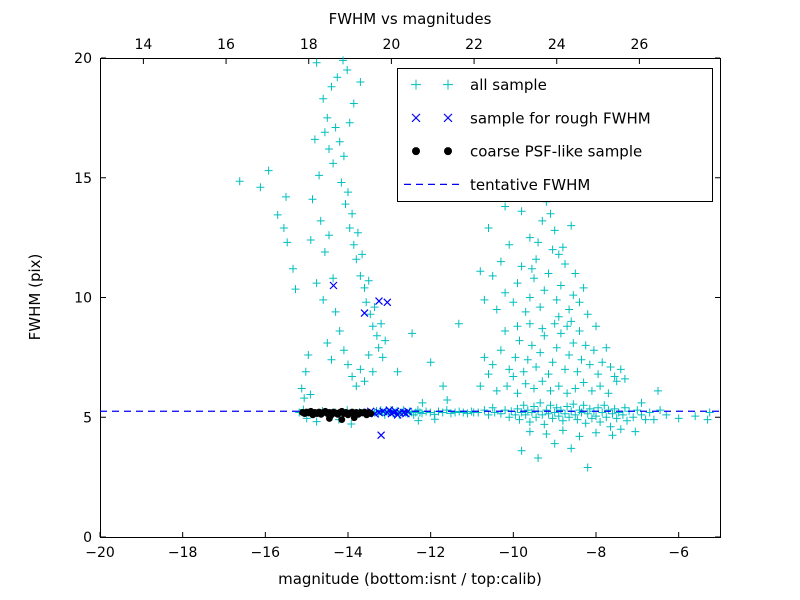 This screenshot has height=600, width=800. I want to click on x-tick-label-top: 14, so click(143, 45).